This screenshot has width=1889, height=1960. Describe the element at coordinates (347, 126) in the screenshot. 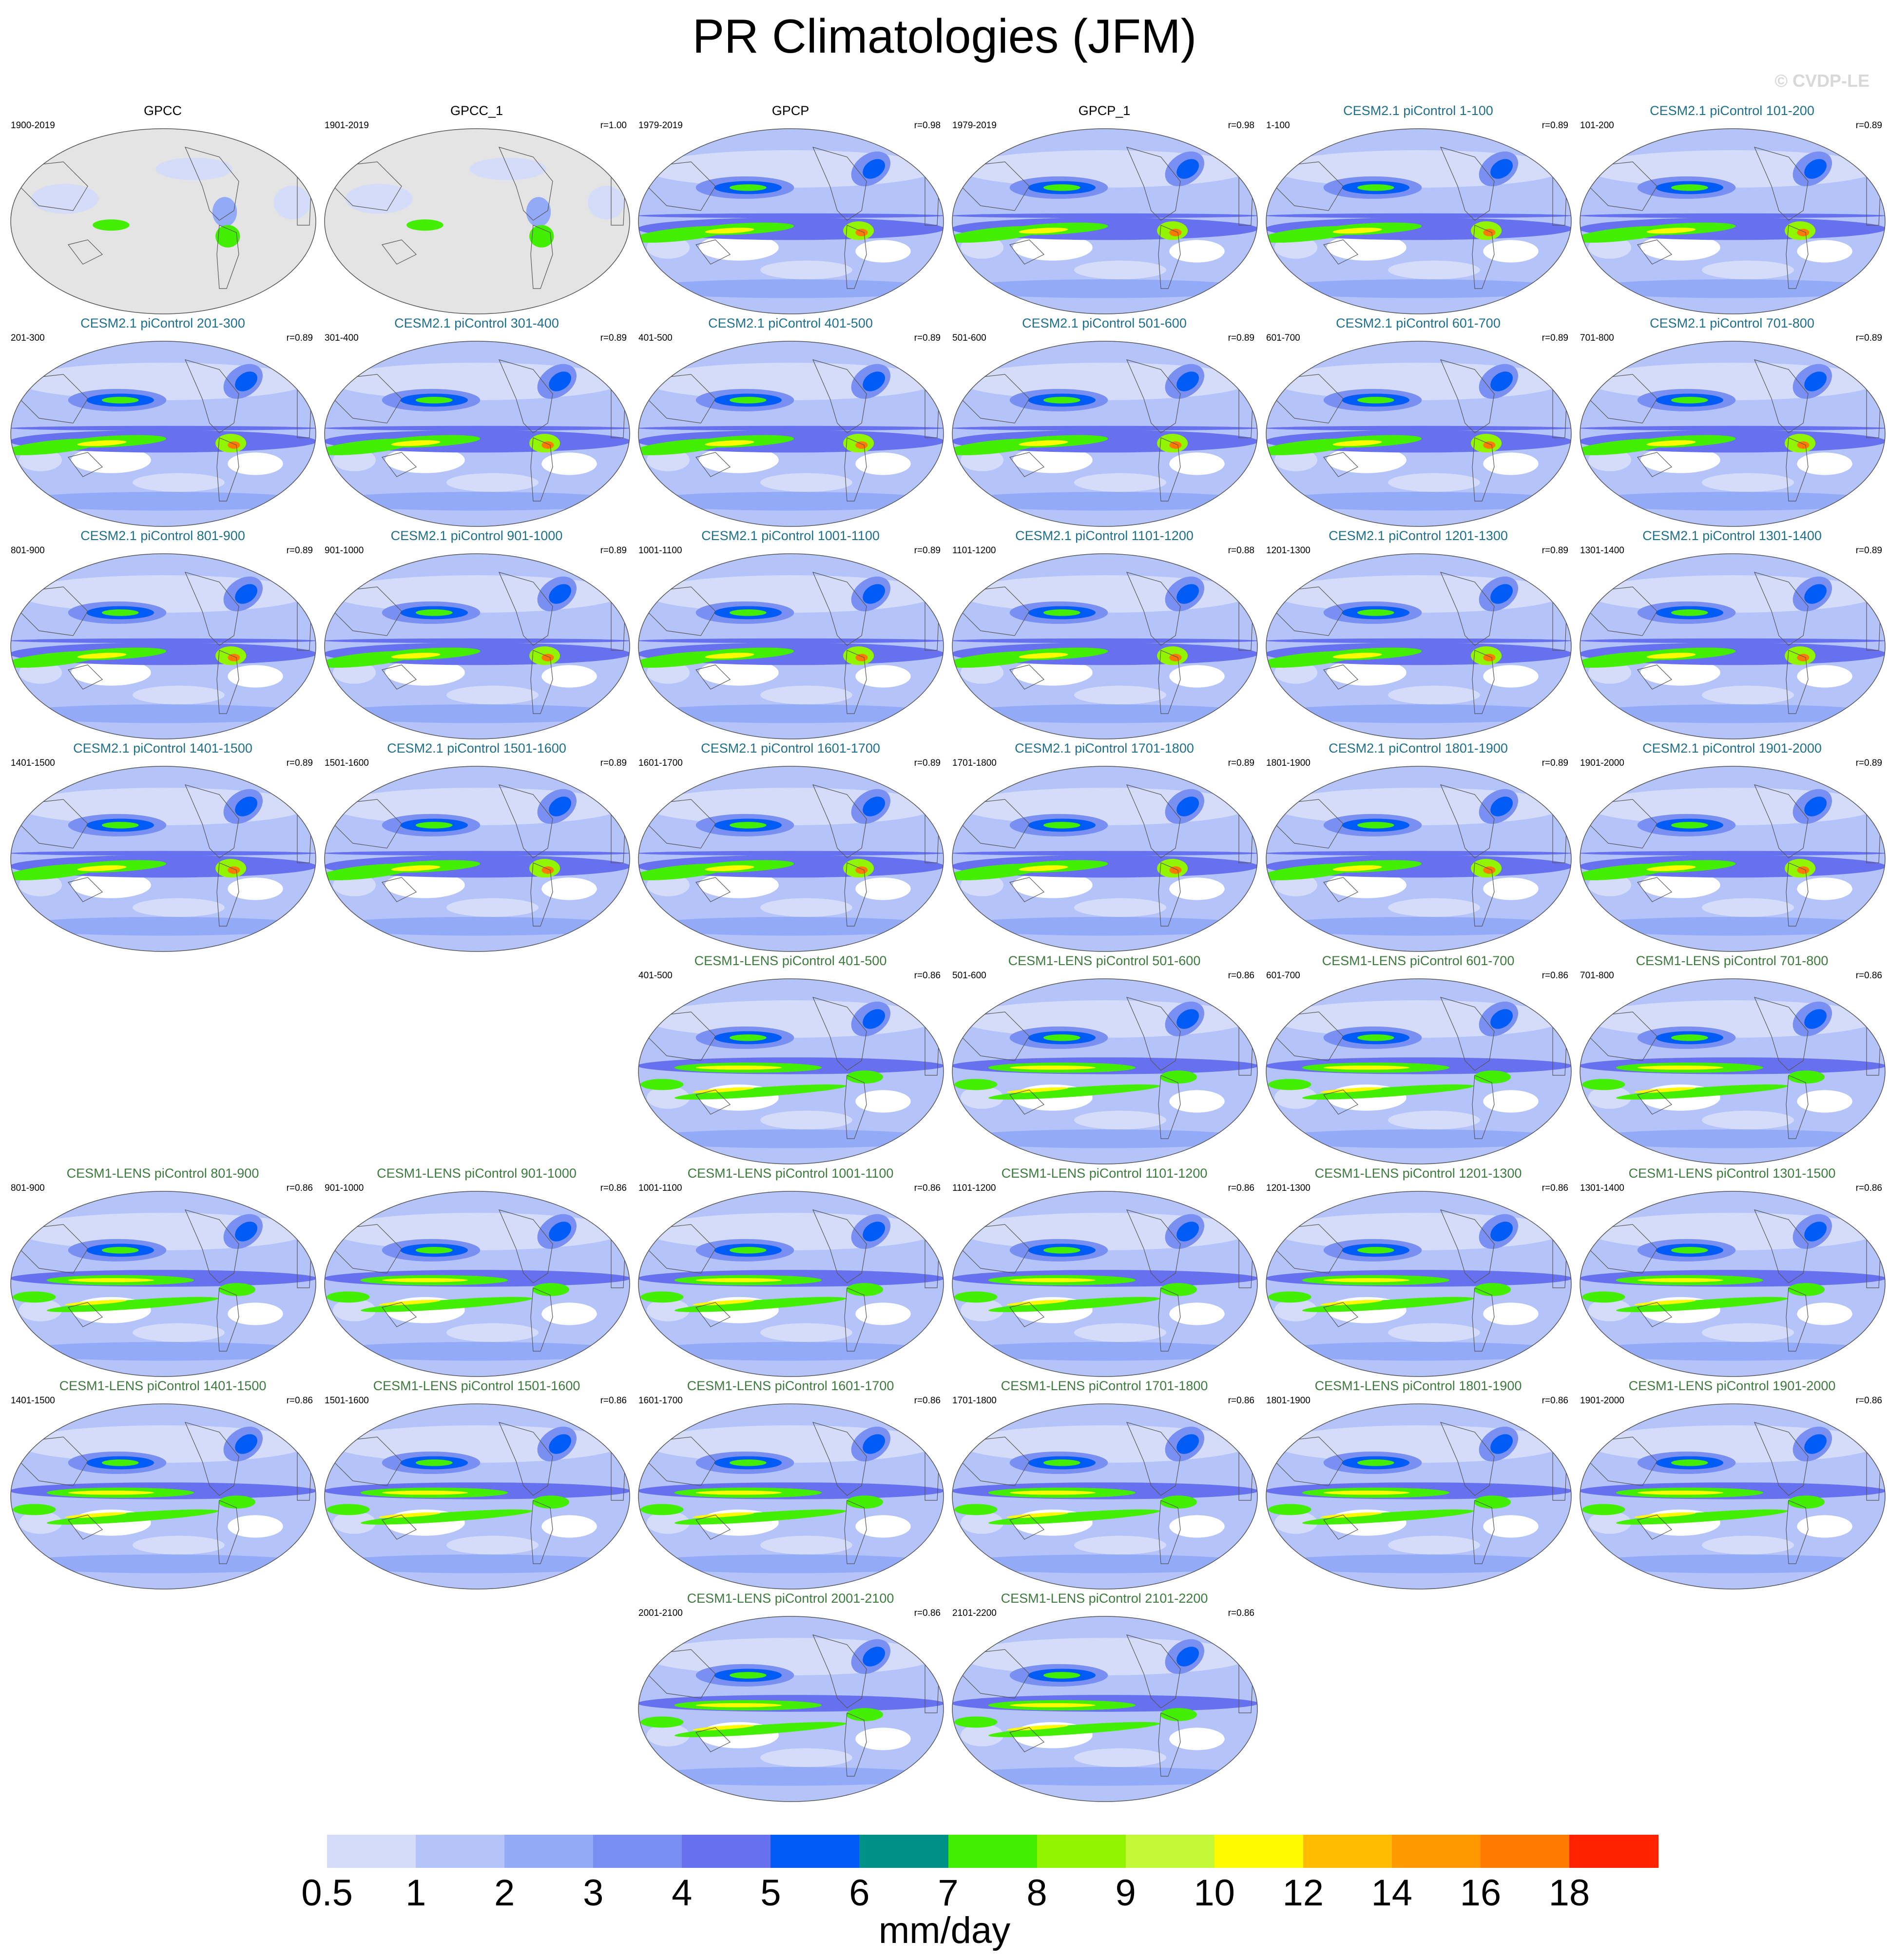

I see `panel-years: 1901-2019` at that location.